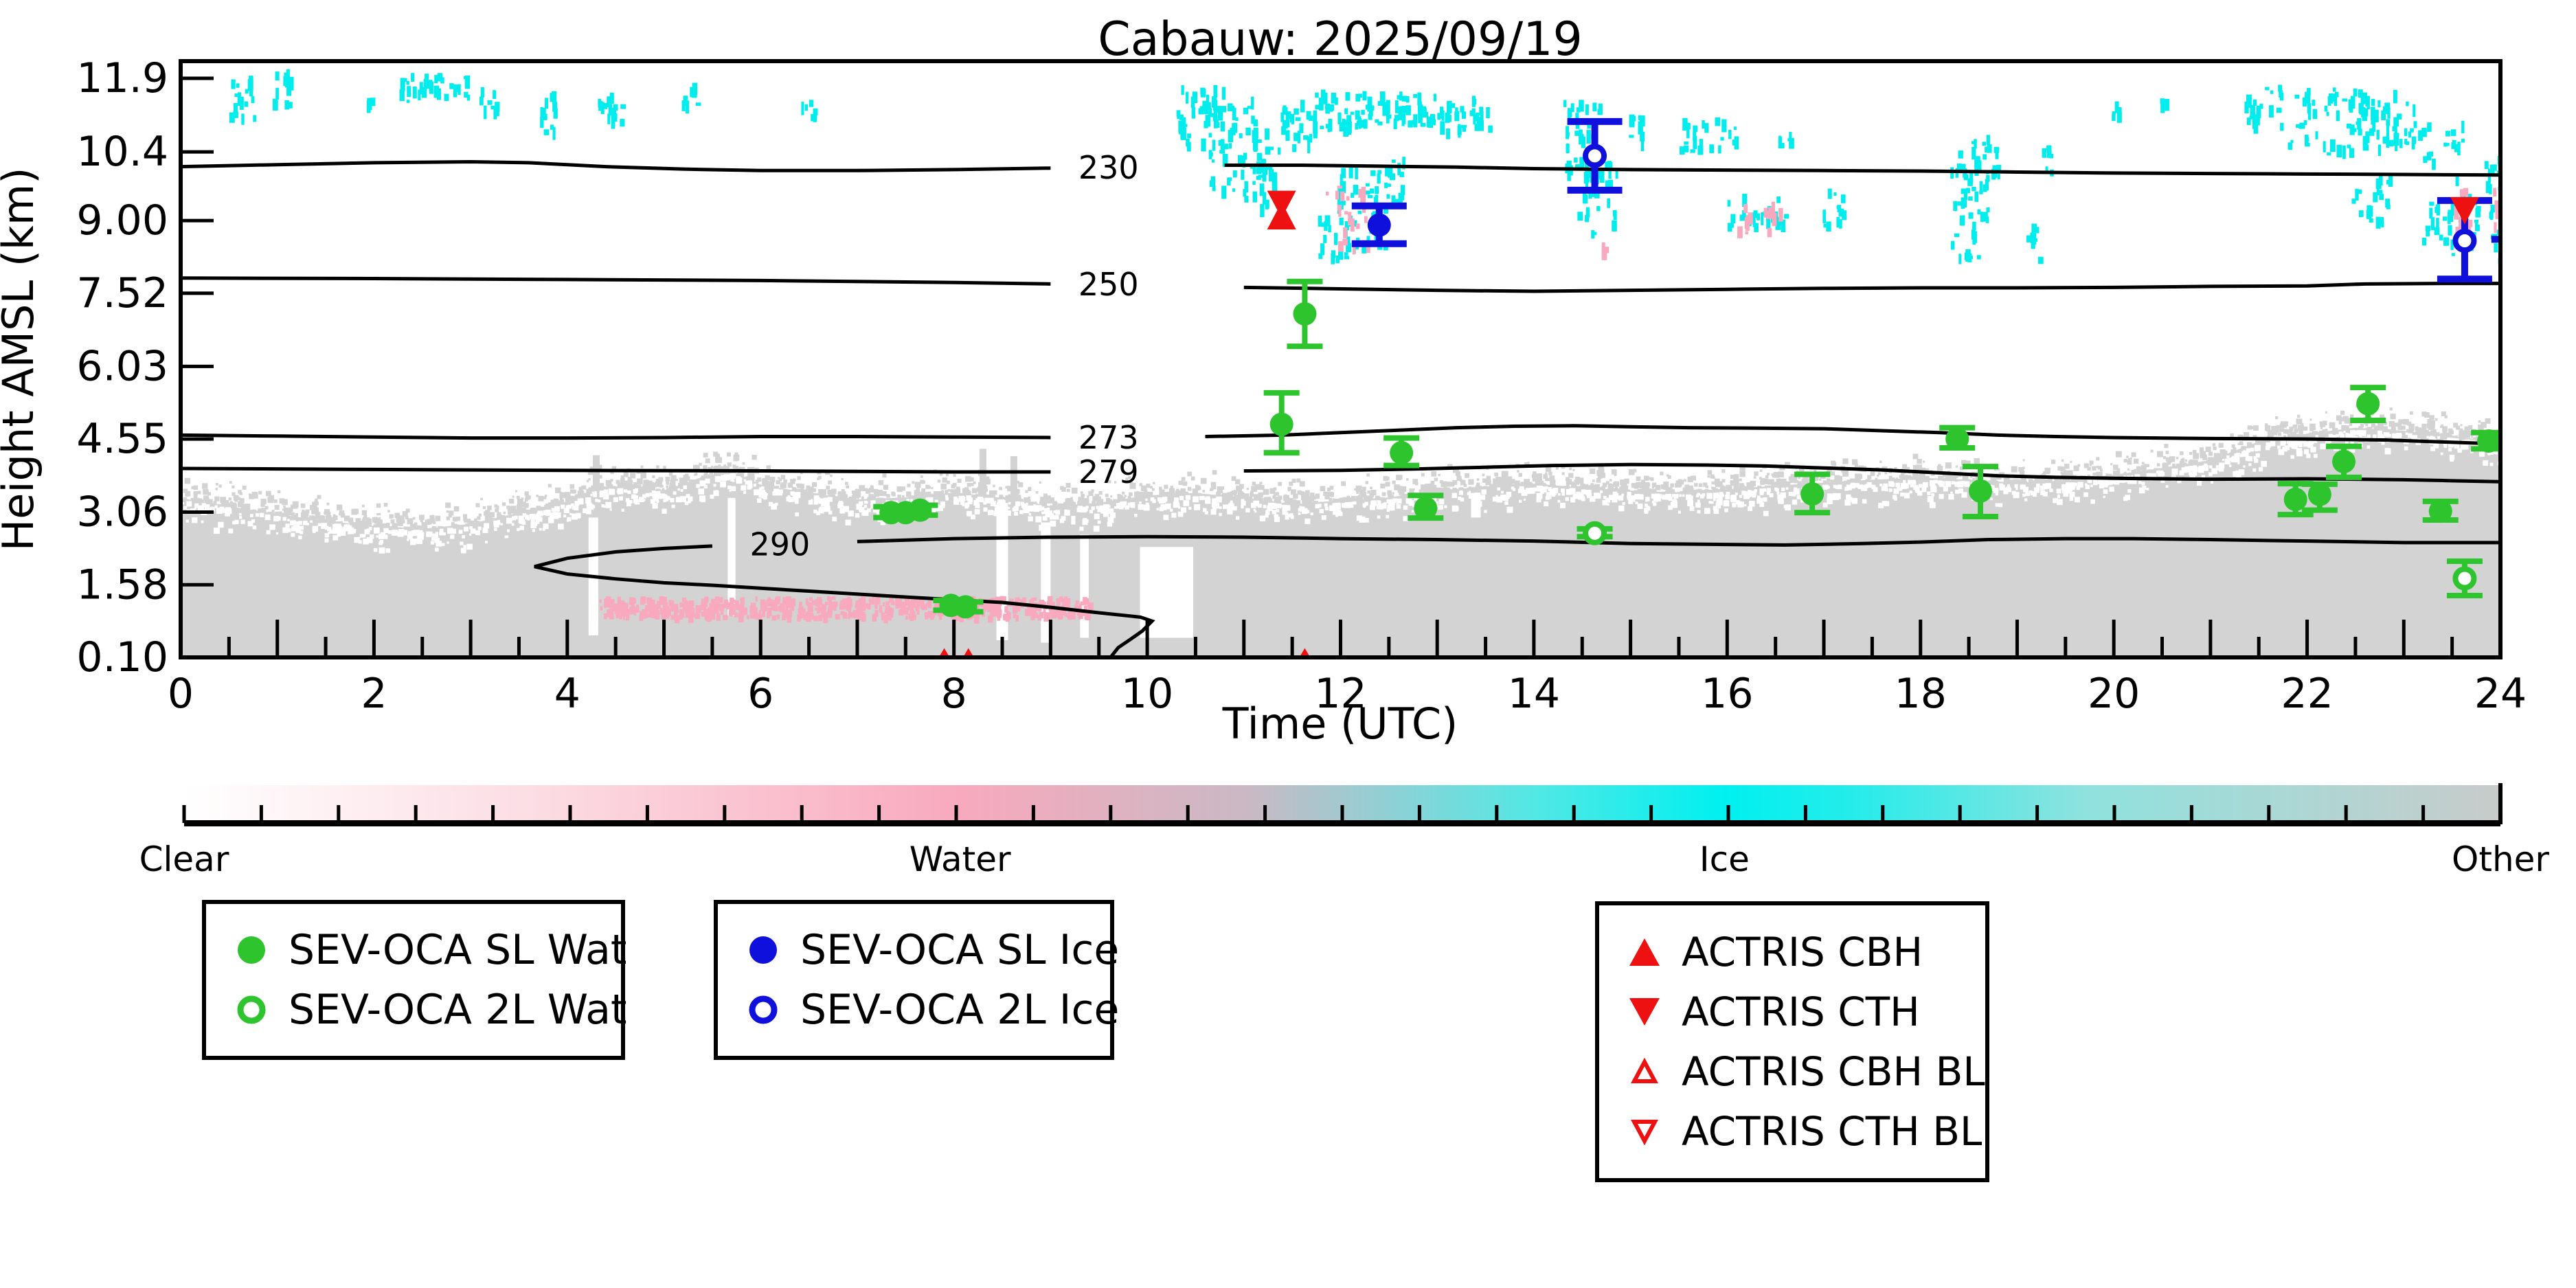 The image size is (2576, 1288). Describe the element at coordinates (2500, 859) in the screenshot. I see `colorbar-label-other: Other` at that location.